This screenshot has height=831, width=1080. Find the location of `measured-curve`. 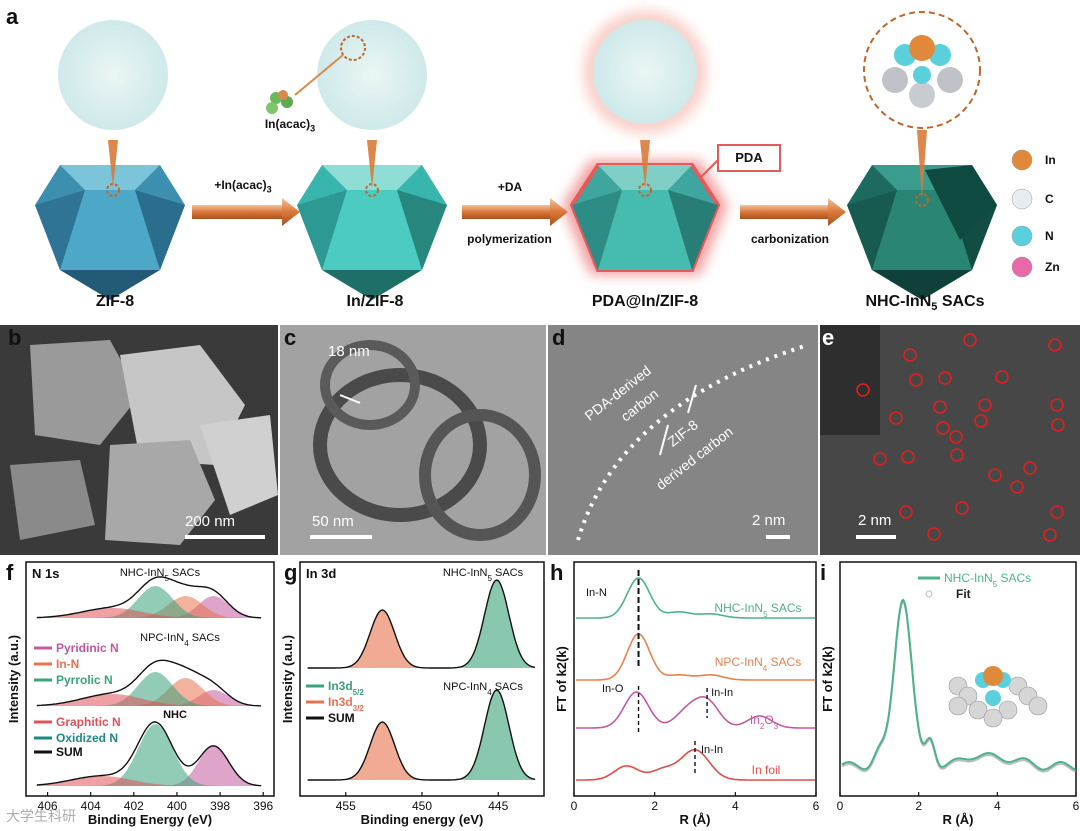

measured-curve is located at coordinates (958, 684).